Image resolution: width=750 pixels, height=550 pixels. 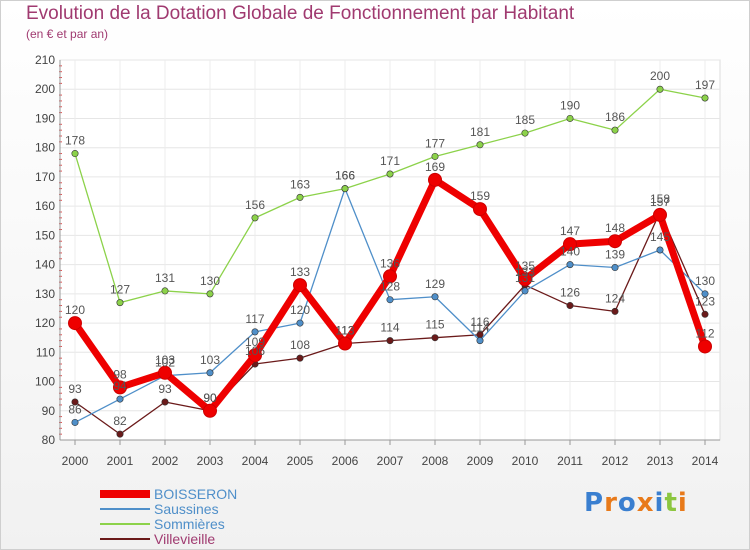 What do you see at coordinates (682, 503) in the screenshot?
I see `logo-letter: i` at bounding box center [682, 503].